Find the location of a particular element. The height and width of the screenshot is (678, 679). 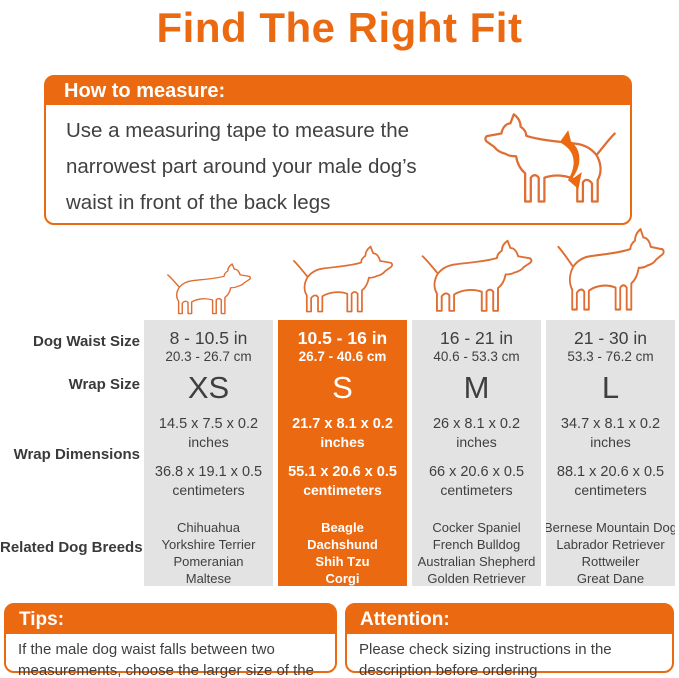

breed-item: Shih Tzu is located at coordinates (342, 561).